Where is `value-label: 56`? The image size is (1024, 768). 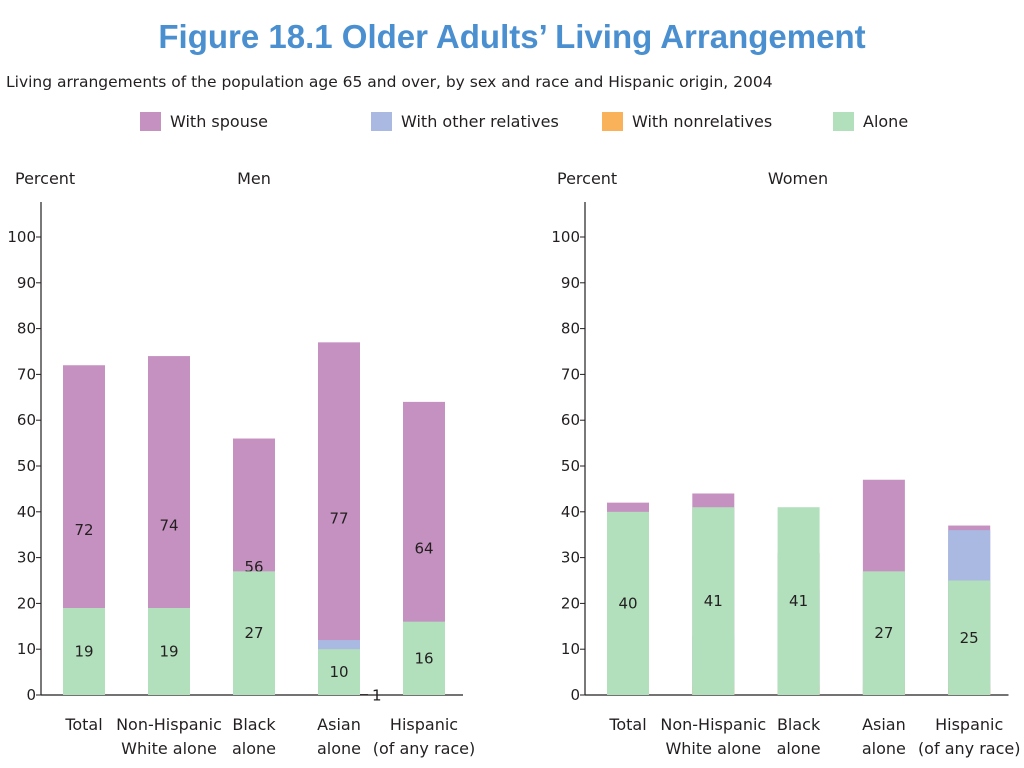
value-label: 56 is located at coordinates (253, 567).